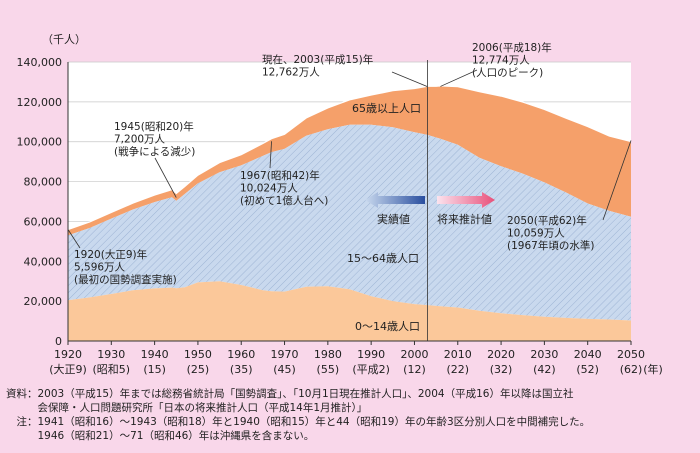 The width and height of the screenshot is (700, 453). I want to click on y-tick-label: 40,000, so click(43, 261).